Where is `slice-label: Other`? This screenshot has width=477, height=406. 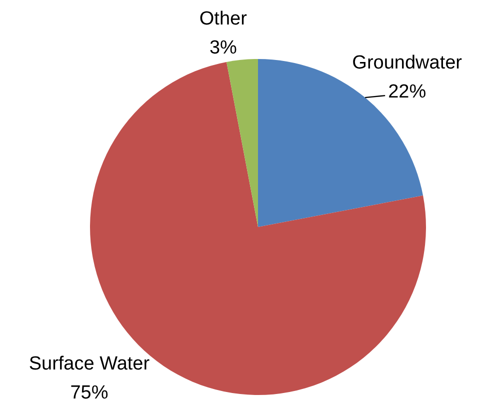
slice-label: Other is located at coordinates (223, 19).